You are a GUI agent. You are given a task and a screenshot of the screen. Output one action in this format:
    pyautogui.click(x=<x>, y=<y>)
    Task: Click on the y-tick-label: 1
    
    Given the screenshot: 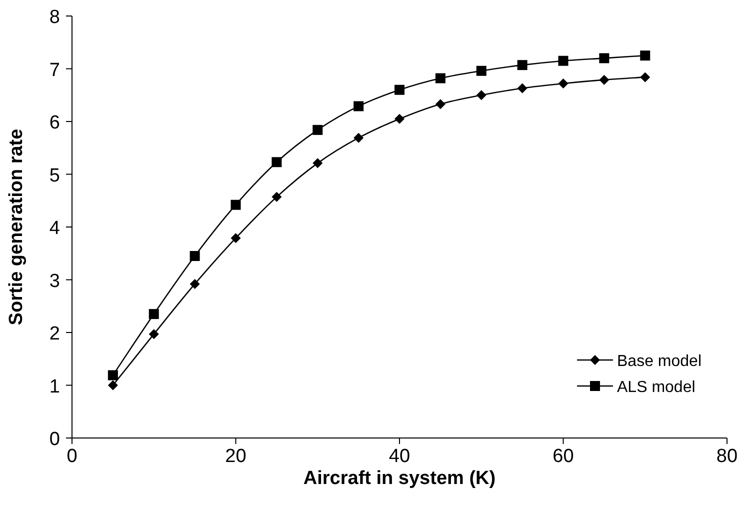 What is the action you would take?
    pyautogui.click(x=54, y=387)
    